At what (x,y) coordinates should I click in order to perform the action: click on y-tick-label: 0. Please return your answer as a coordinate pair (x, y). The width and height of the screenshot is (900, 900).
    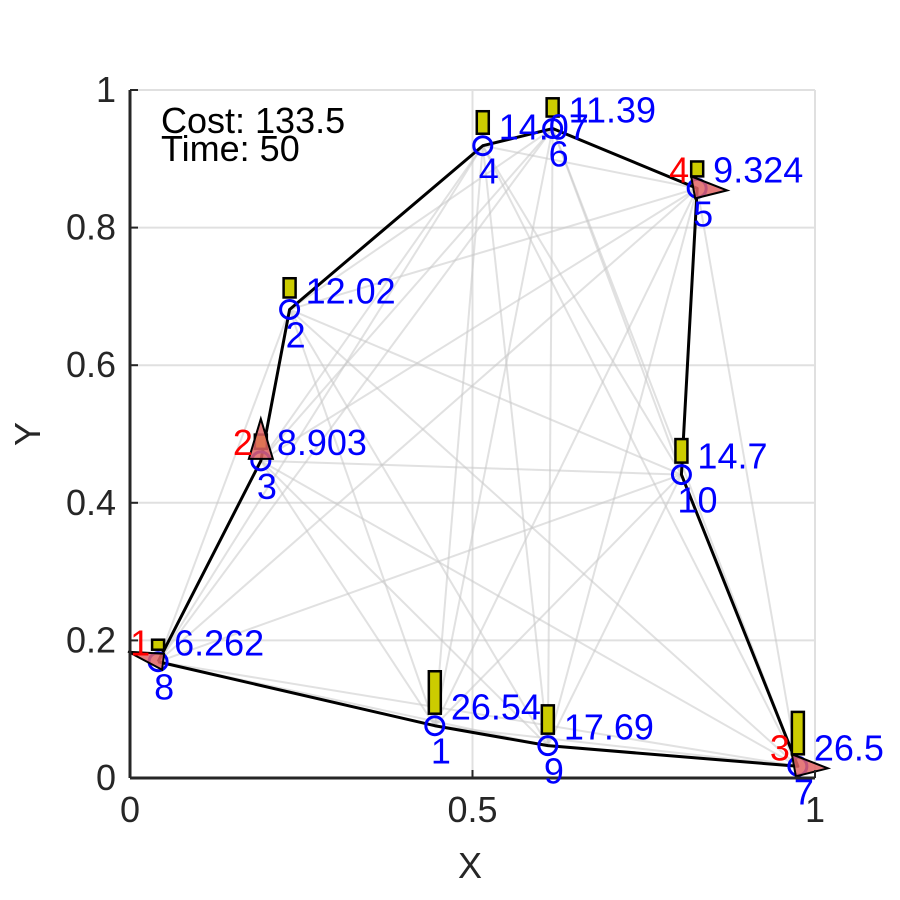
    Looking at the image, I should click on (106, 777).